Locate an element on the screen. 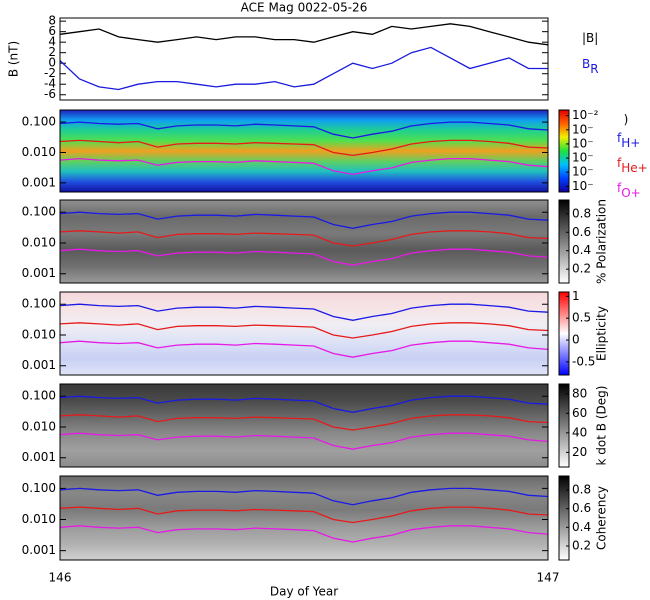  colorbar-tick-label: 0.2 is located at coordinates (581, 546).